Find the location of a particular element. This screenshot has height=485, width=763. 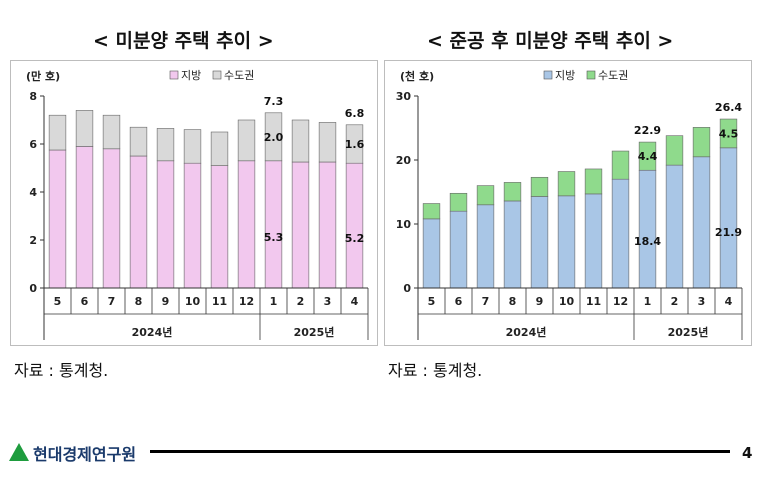

unit-label: (만 호) is located at coordinates (43, 76).